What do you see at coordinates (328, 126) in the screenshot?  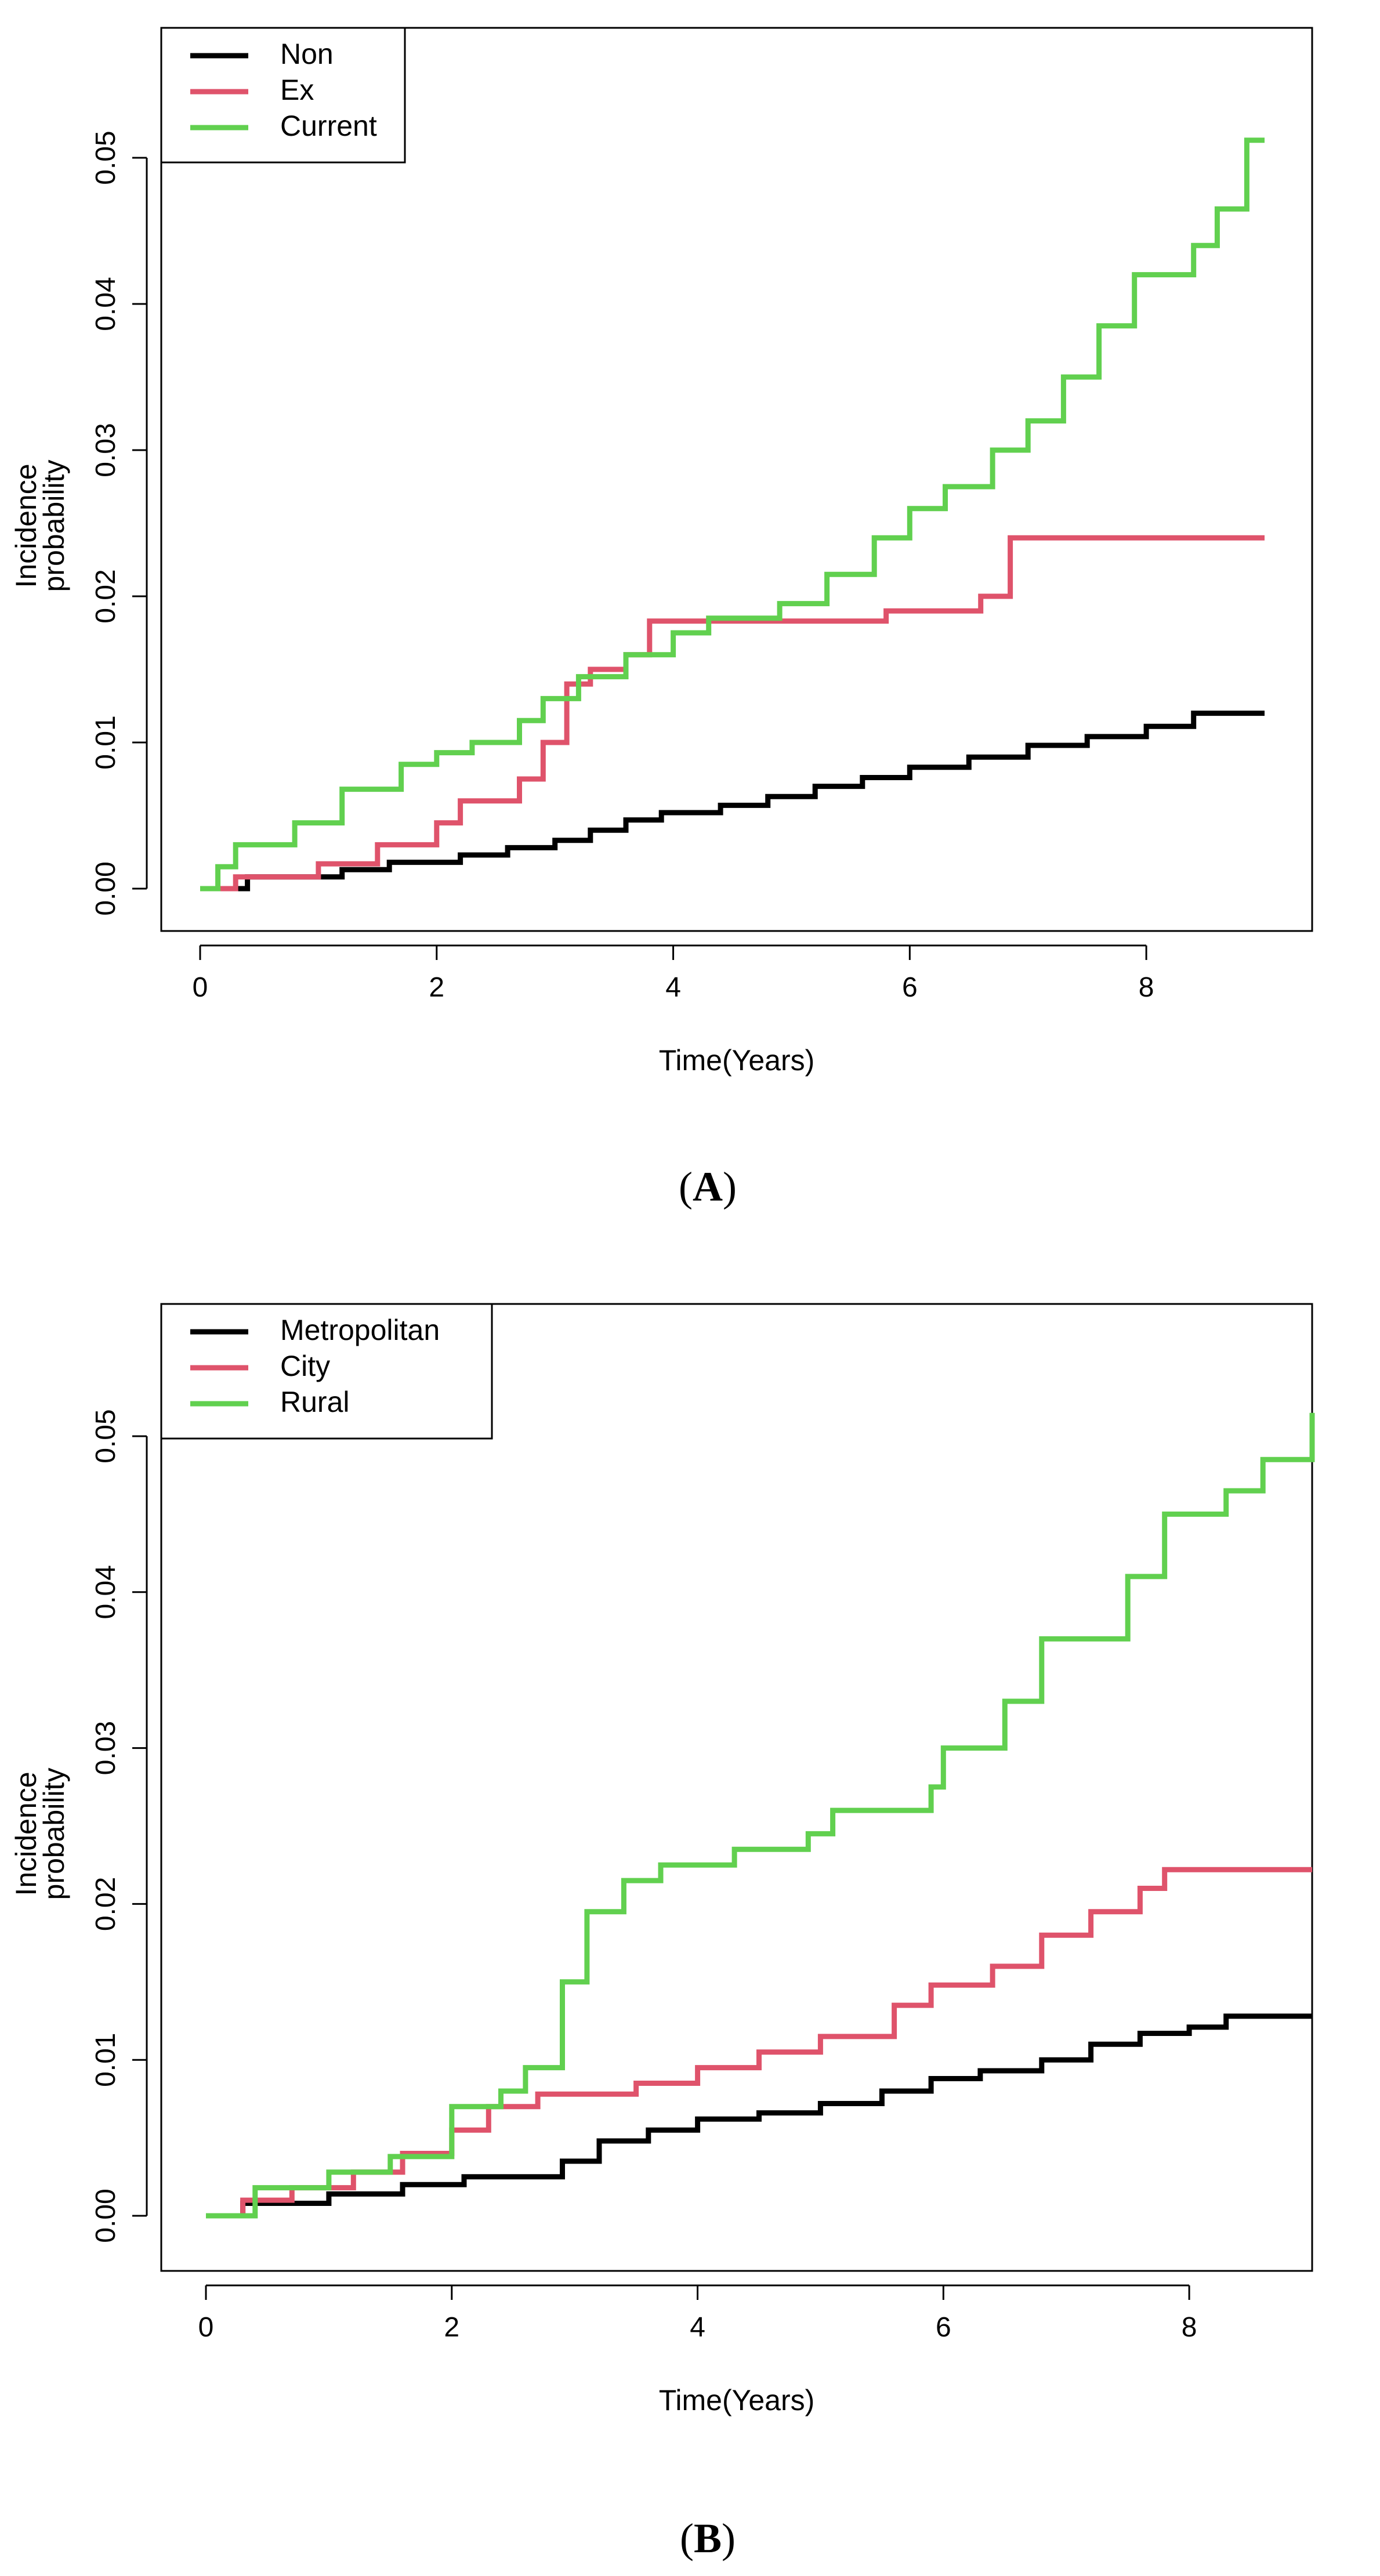 I see `legend-label: Current` at bounding box center [328, 126].